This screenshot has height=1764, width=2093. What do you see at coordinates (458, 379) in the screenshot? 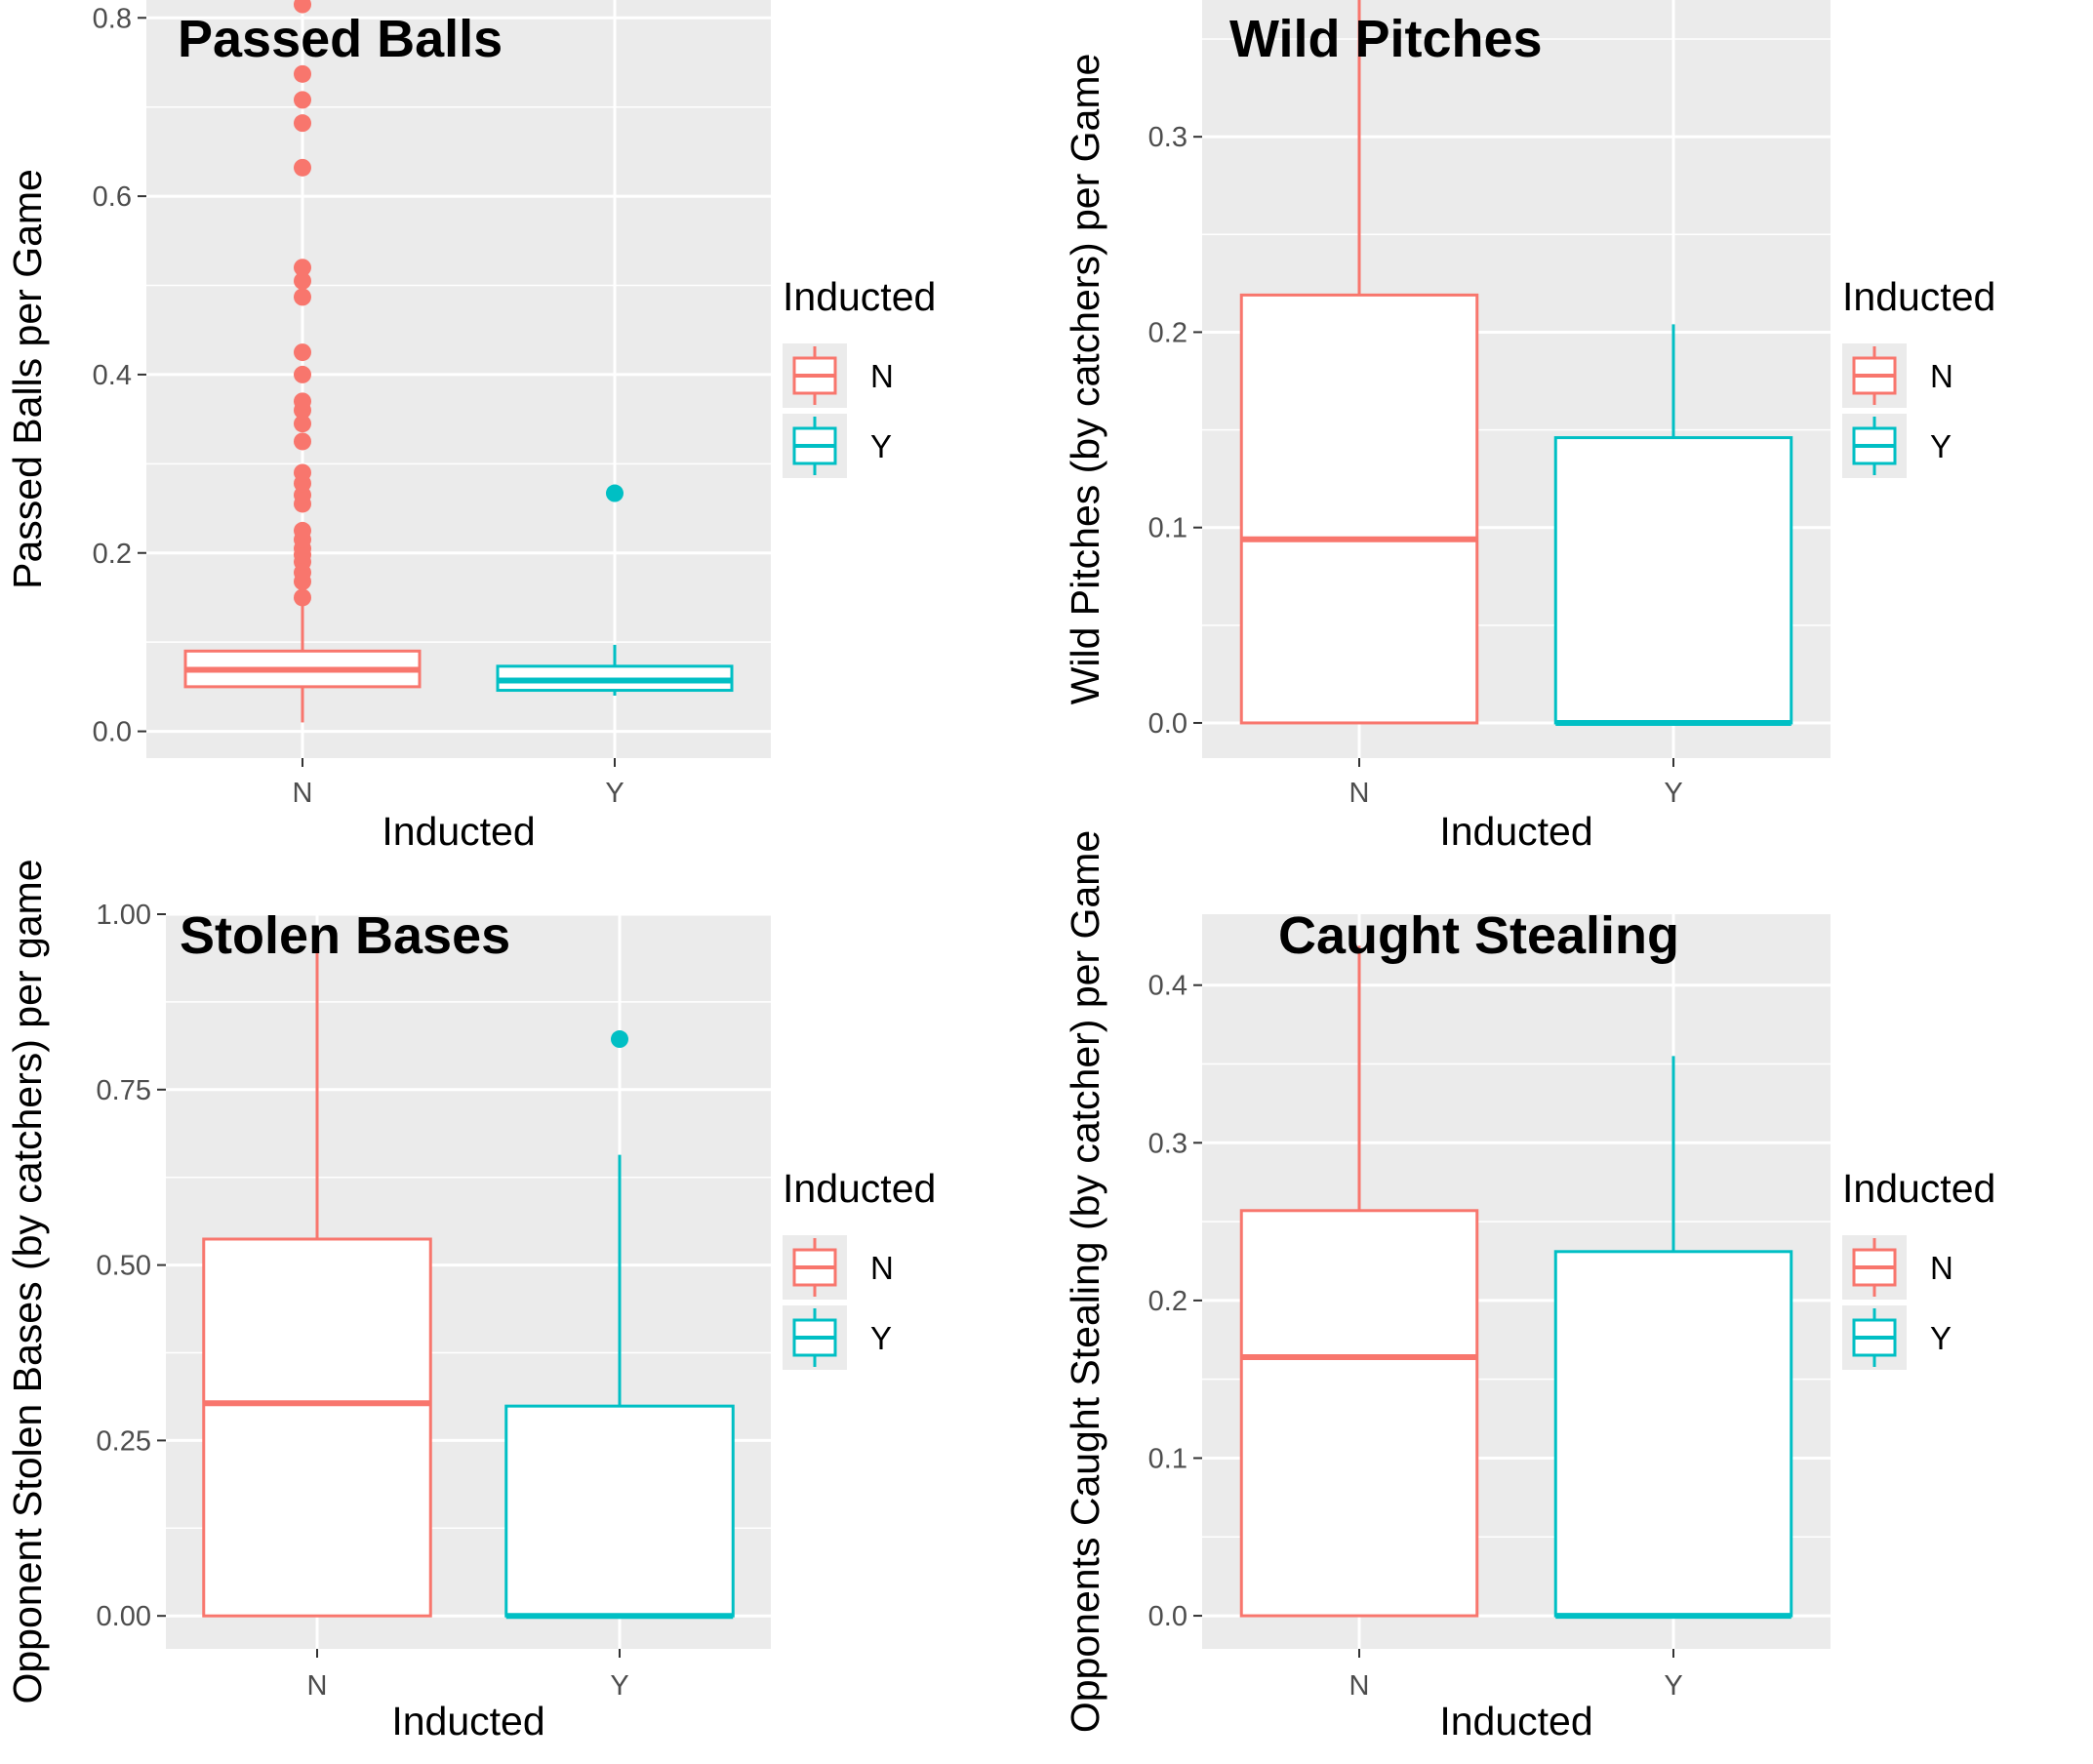
I see `plot-background` at bounding box center [458, 379].